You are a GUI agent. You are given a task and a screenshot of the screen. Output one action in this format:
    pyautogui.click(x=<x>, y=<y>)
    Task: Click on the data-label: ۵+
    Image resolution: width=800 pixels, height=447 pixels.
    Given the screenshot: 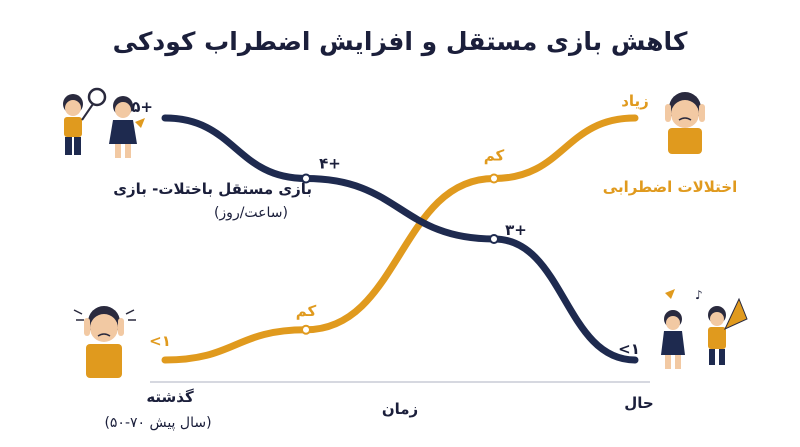 What is the action you would take?
    pyautogui.click(x=142, y=107)
    